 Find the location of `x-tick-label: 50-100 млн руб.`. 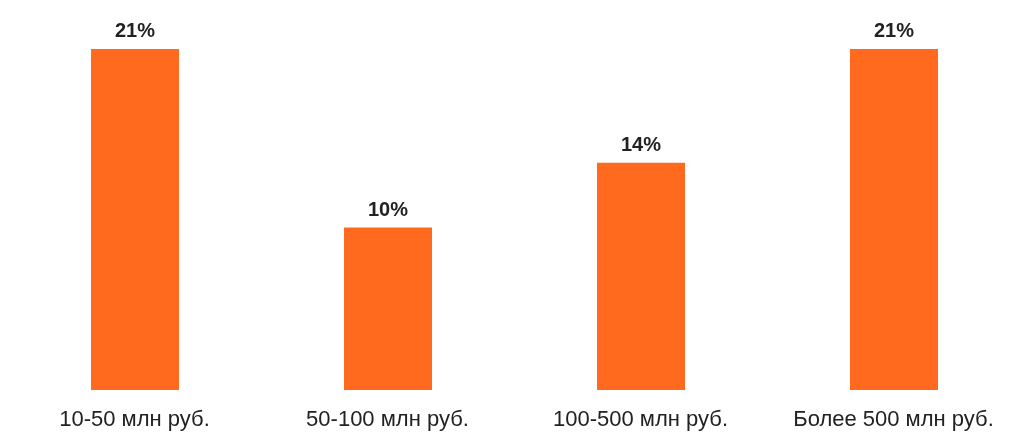

x-tick-label: 50-100 млн руб. is located at coordinates (387, 418).